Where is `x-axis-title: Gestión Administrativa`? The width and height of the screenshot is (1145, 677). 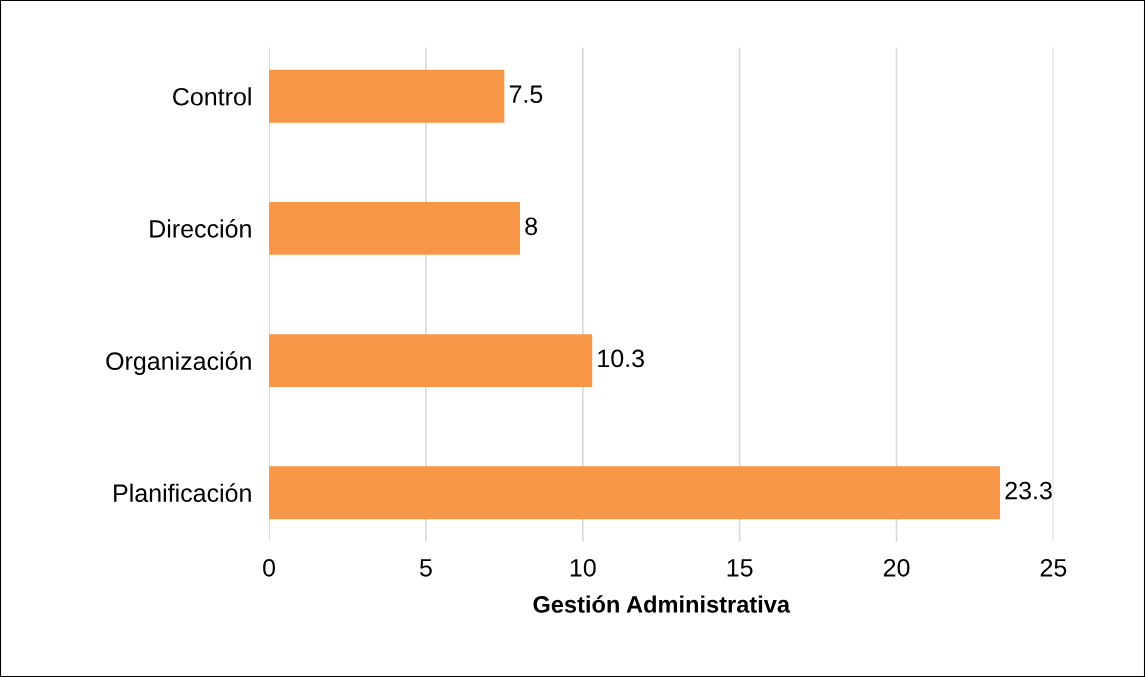
x-axis-title: Gestión Administrativa is located at coordinates (662, 604).